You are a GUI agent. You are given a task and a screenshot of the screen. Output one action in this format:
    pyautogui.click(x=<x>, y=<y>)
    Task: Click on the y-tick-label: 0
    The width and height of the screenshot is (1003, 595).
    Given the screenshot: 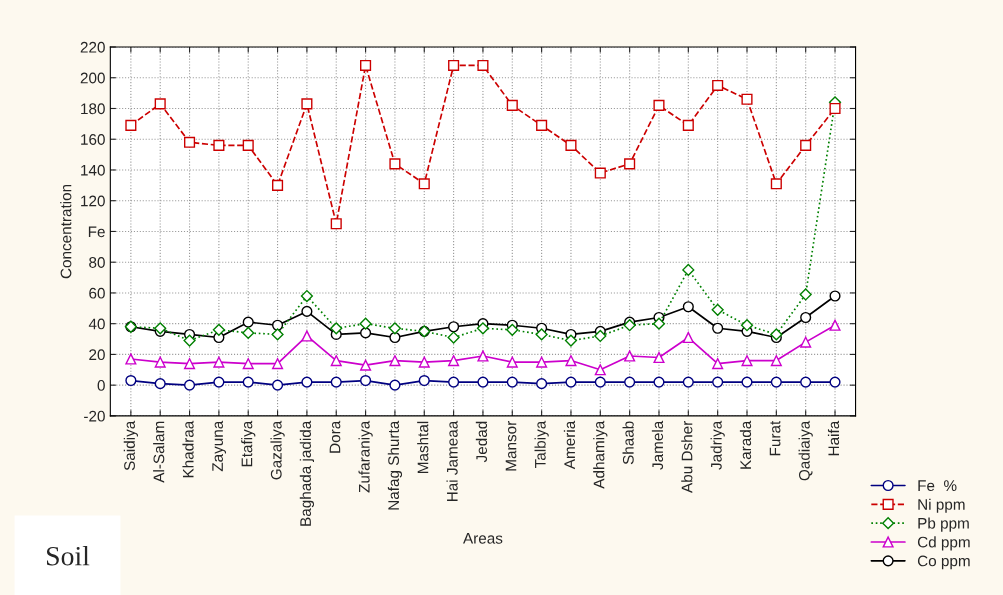 What is the action you would take?
    pyautogui.click(x=101, y=385)
    